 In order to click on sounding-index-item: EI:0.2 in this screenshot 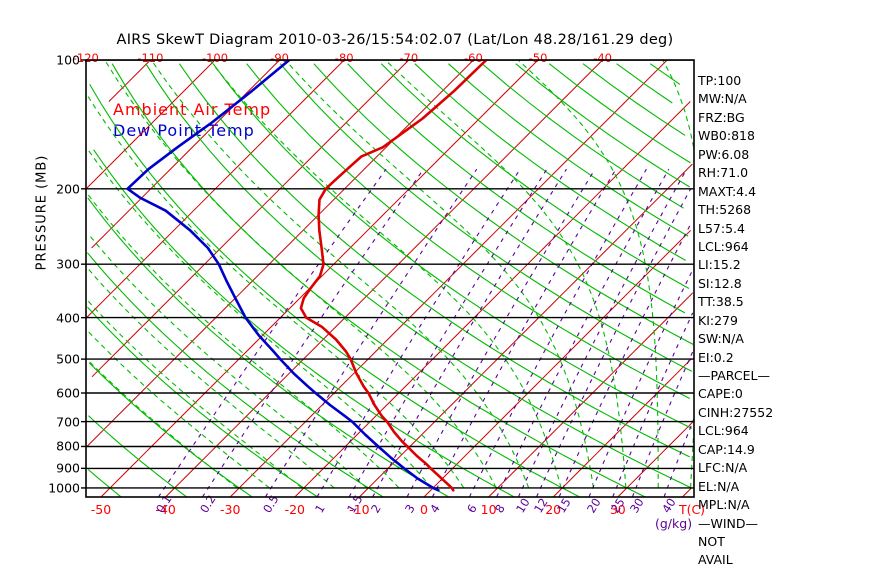, I will do `click(716, 357)`.